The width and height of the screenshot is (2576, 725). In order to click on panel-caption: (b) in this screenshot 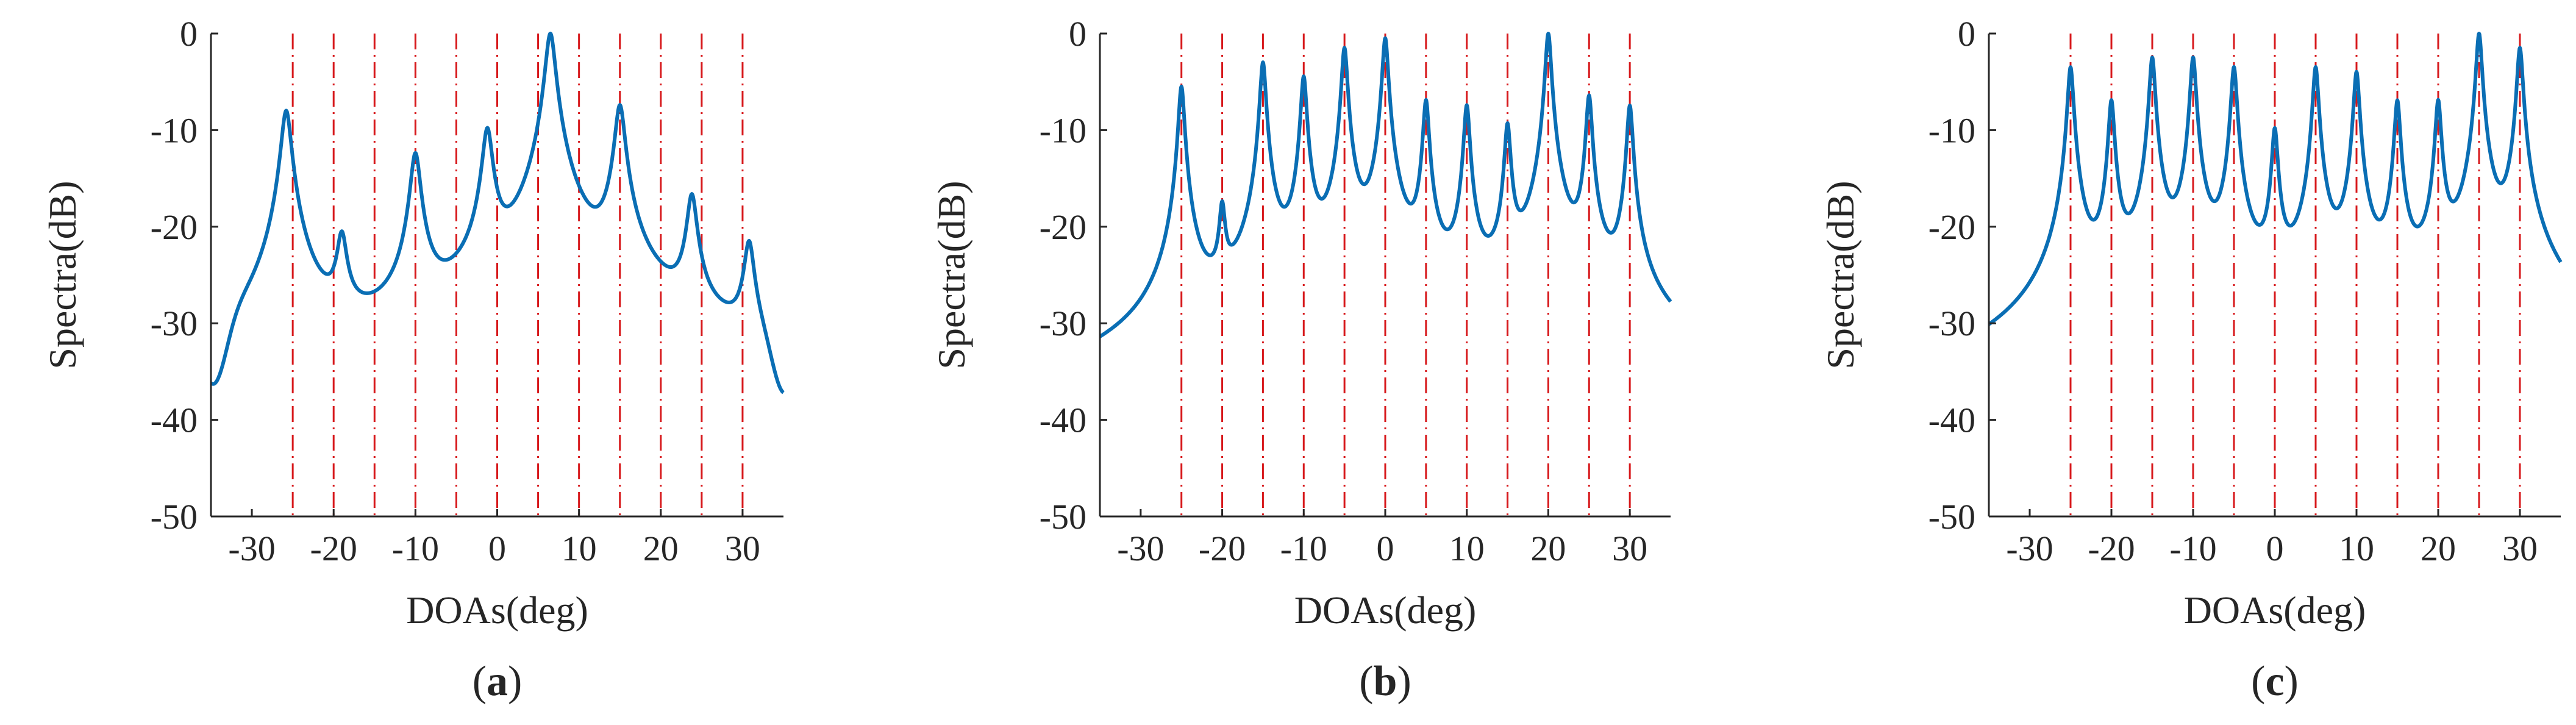, I will do `click(1385, 681)`.